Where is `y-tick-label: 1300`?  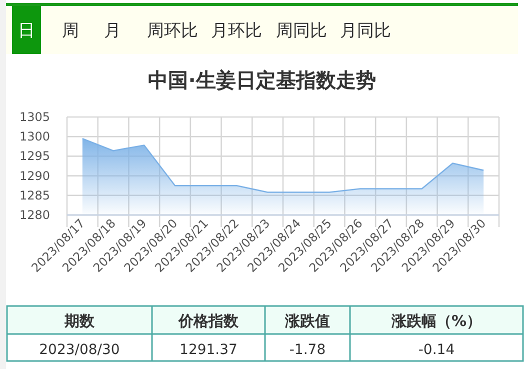 y-tick-label: 1300 is located at coordinates (34, 137).